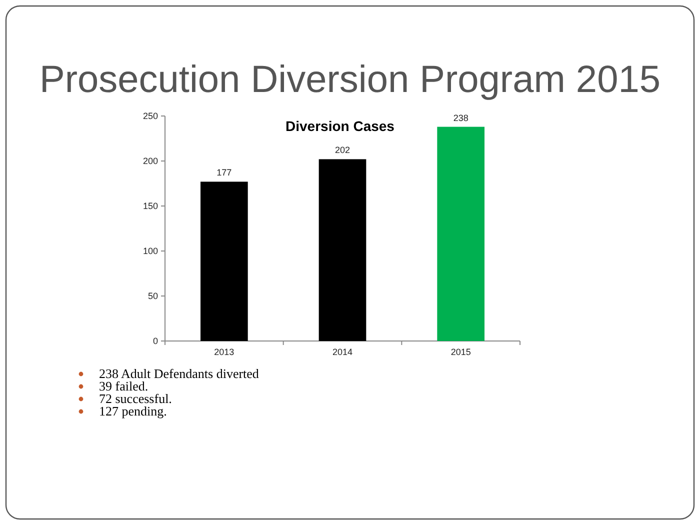  I want to click on y-tick-label: 50, so click(153, 295).